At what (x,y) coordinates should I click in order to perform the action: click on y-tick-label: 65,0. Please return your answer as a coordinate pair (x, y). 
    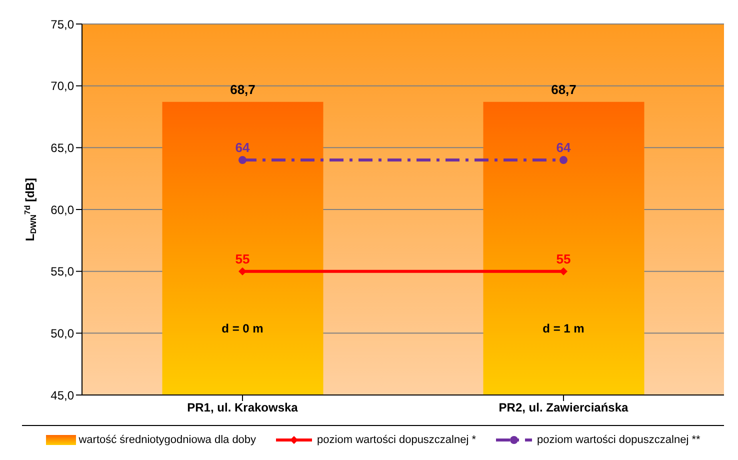
    Looking at the image, I should click on (62, 147).